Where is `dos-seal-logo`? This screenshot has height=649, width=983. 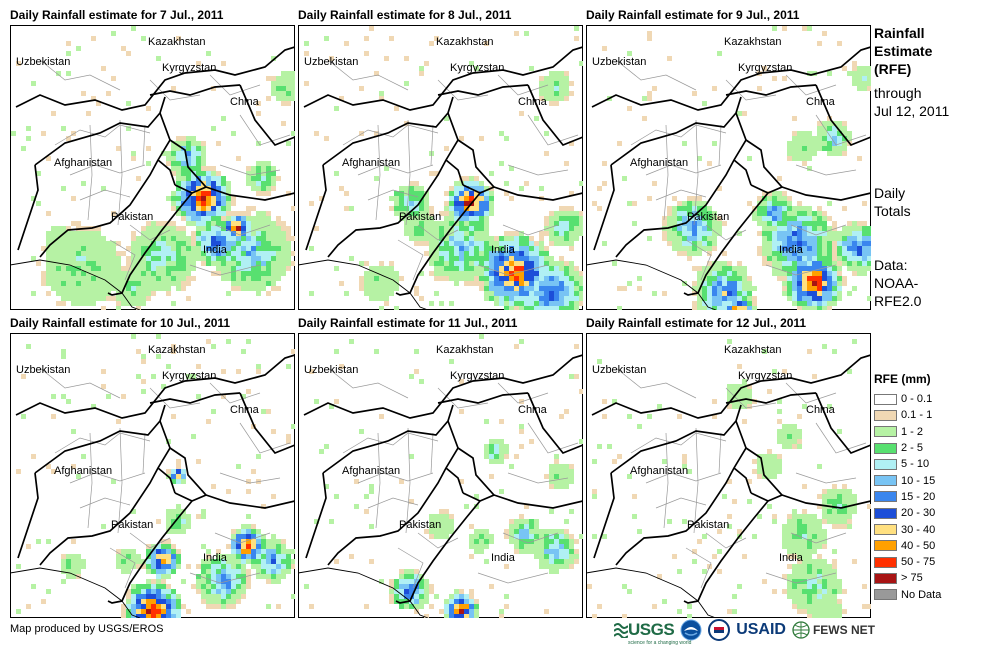 dos-seal-logo is located at coordinates (719, 630).